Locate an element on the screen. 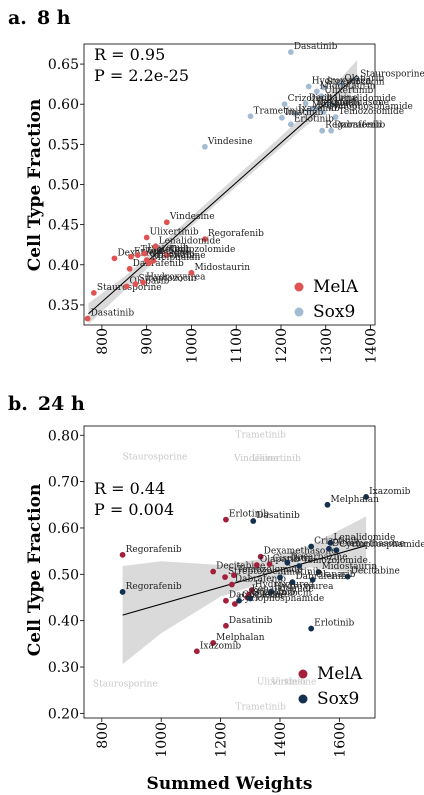 The image size is (424, 795). y-tick-label: 0.55 is located at coordinates (63, 145).